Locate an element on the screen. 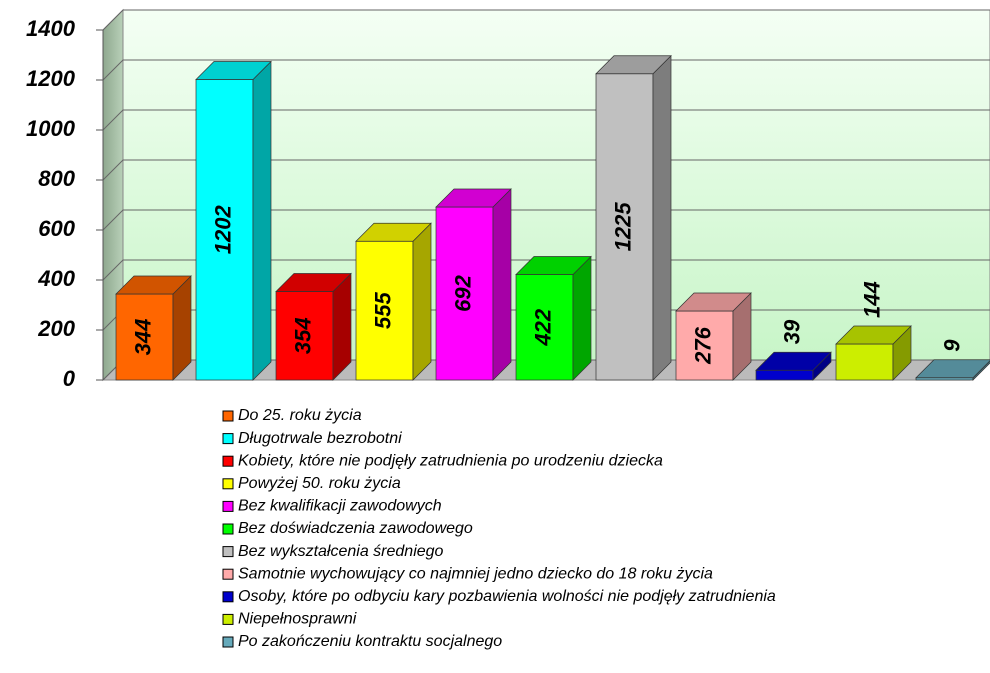 The width and height of the screenshot is (990, 673). y-tick-label: 1000 is located at coordinates (51, 128).